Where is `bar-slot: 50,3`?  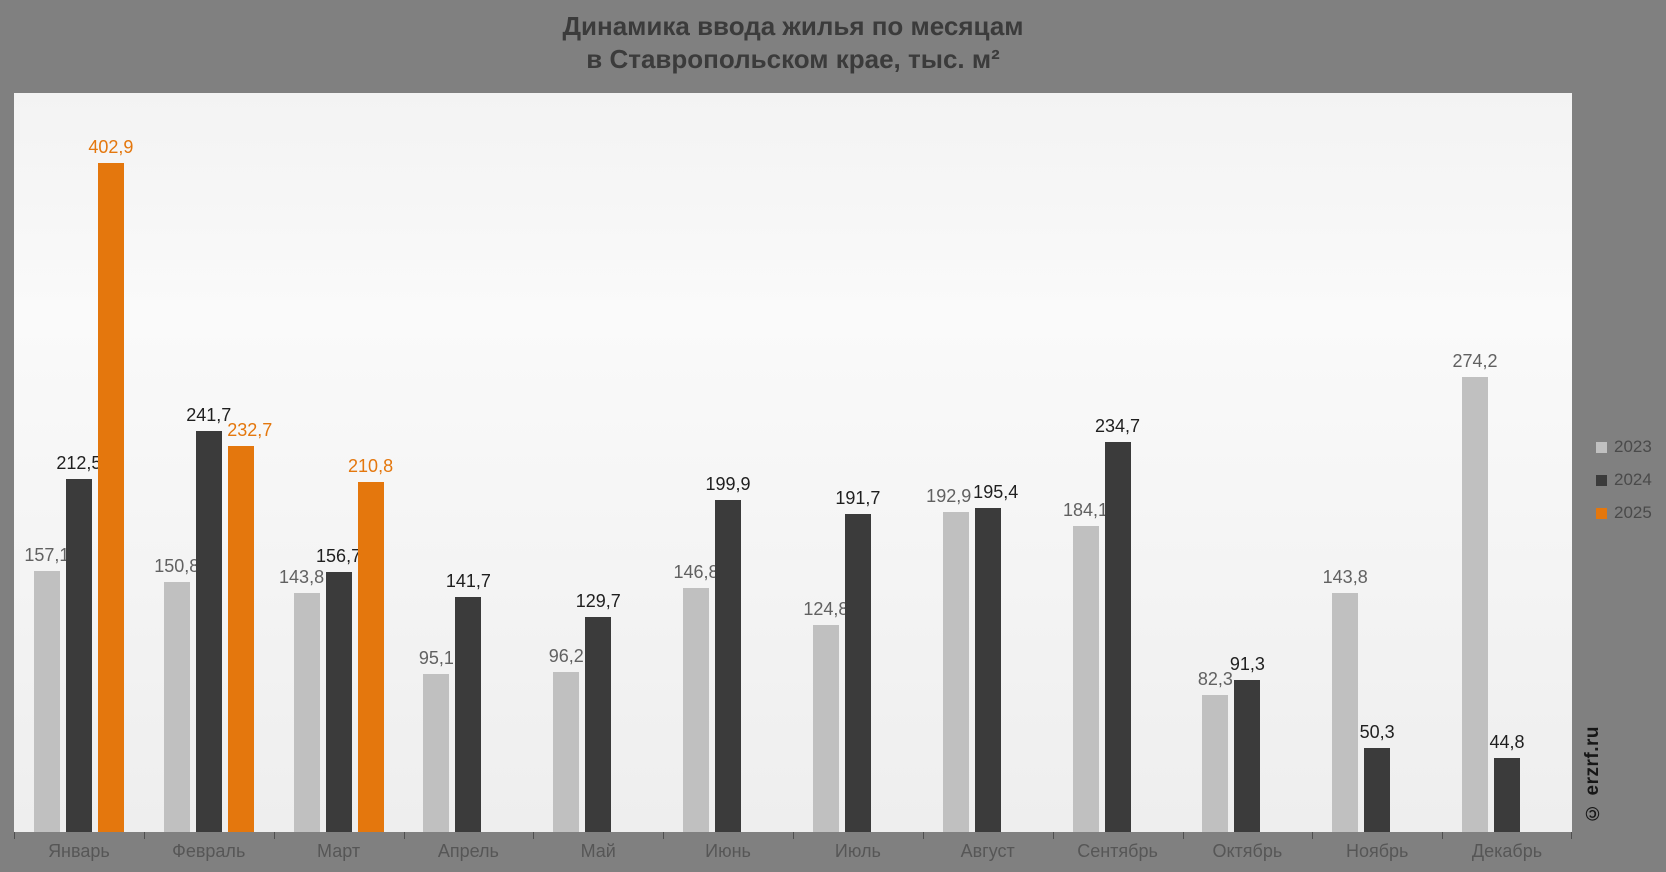 bar-slot: 50,3 is located at coordinates (1377, 462).